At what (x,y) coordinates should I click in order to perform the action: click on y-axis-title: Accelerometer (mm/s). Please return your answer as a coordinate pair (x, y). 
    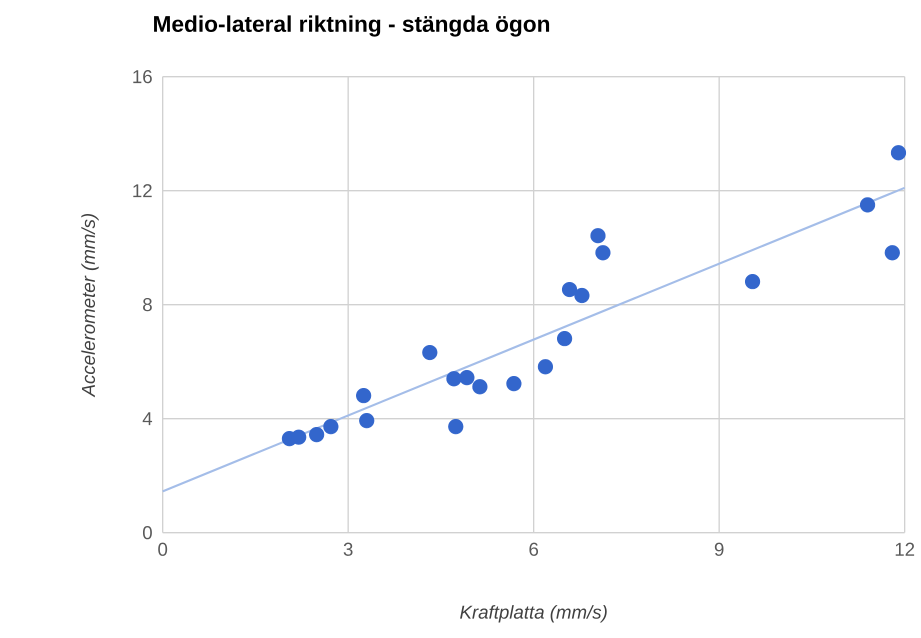
    Looking at the image, I should click on (90, 306).